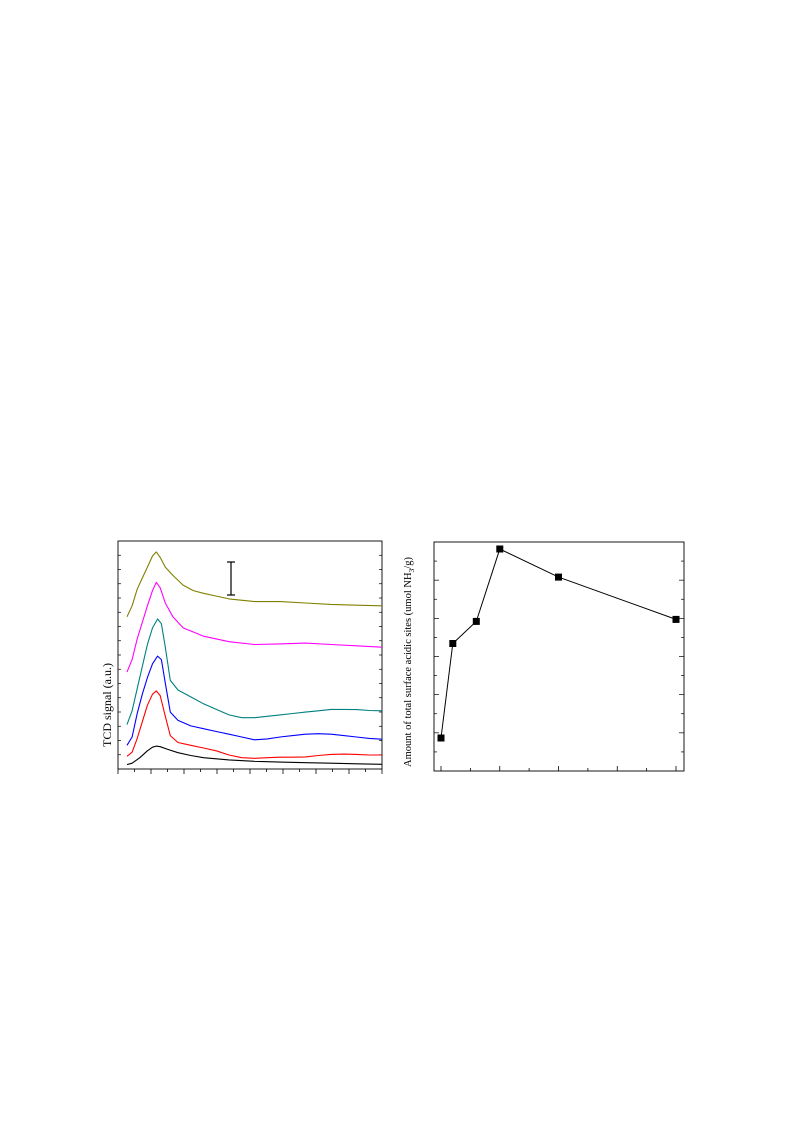  I want to click on right-x-axis-ticks, so click(558, 768).